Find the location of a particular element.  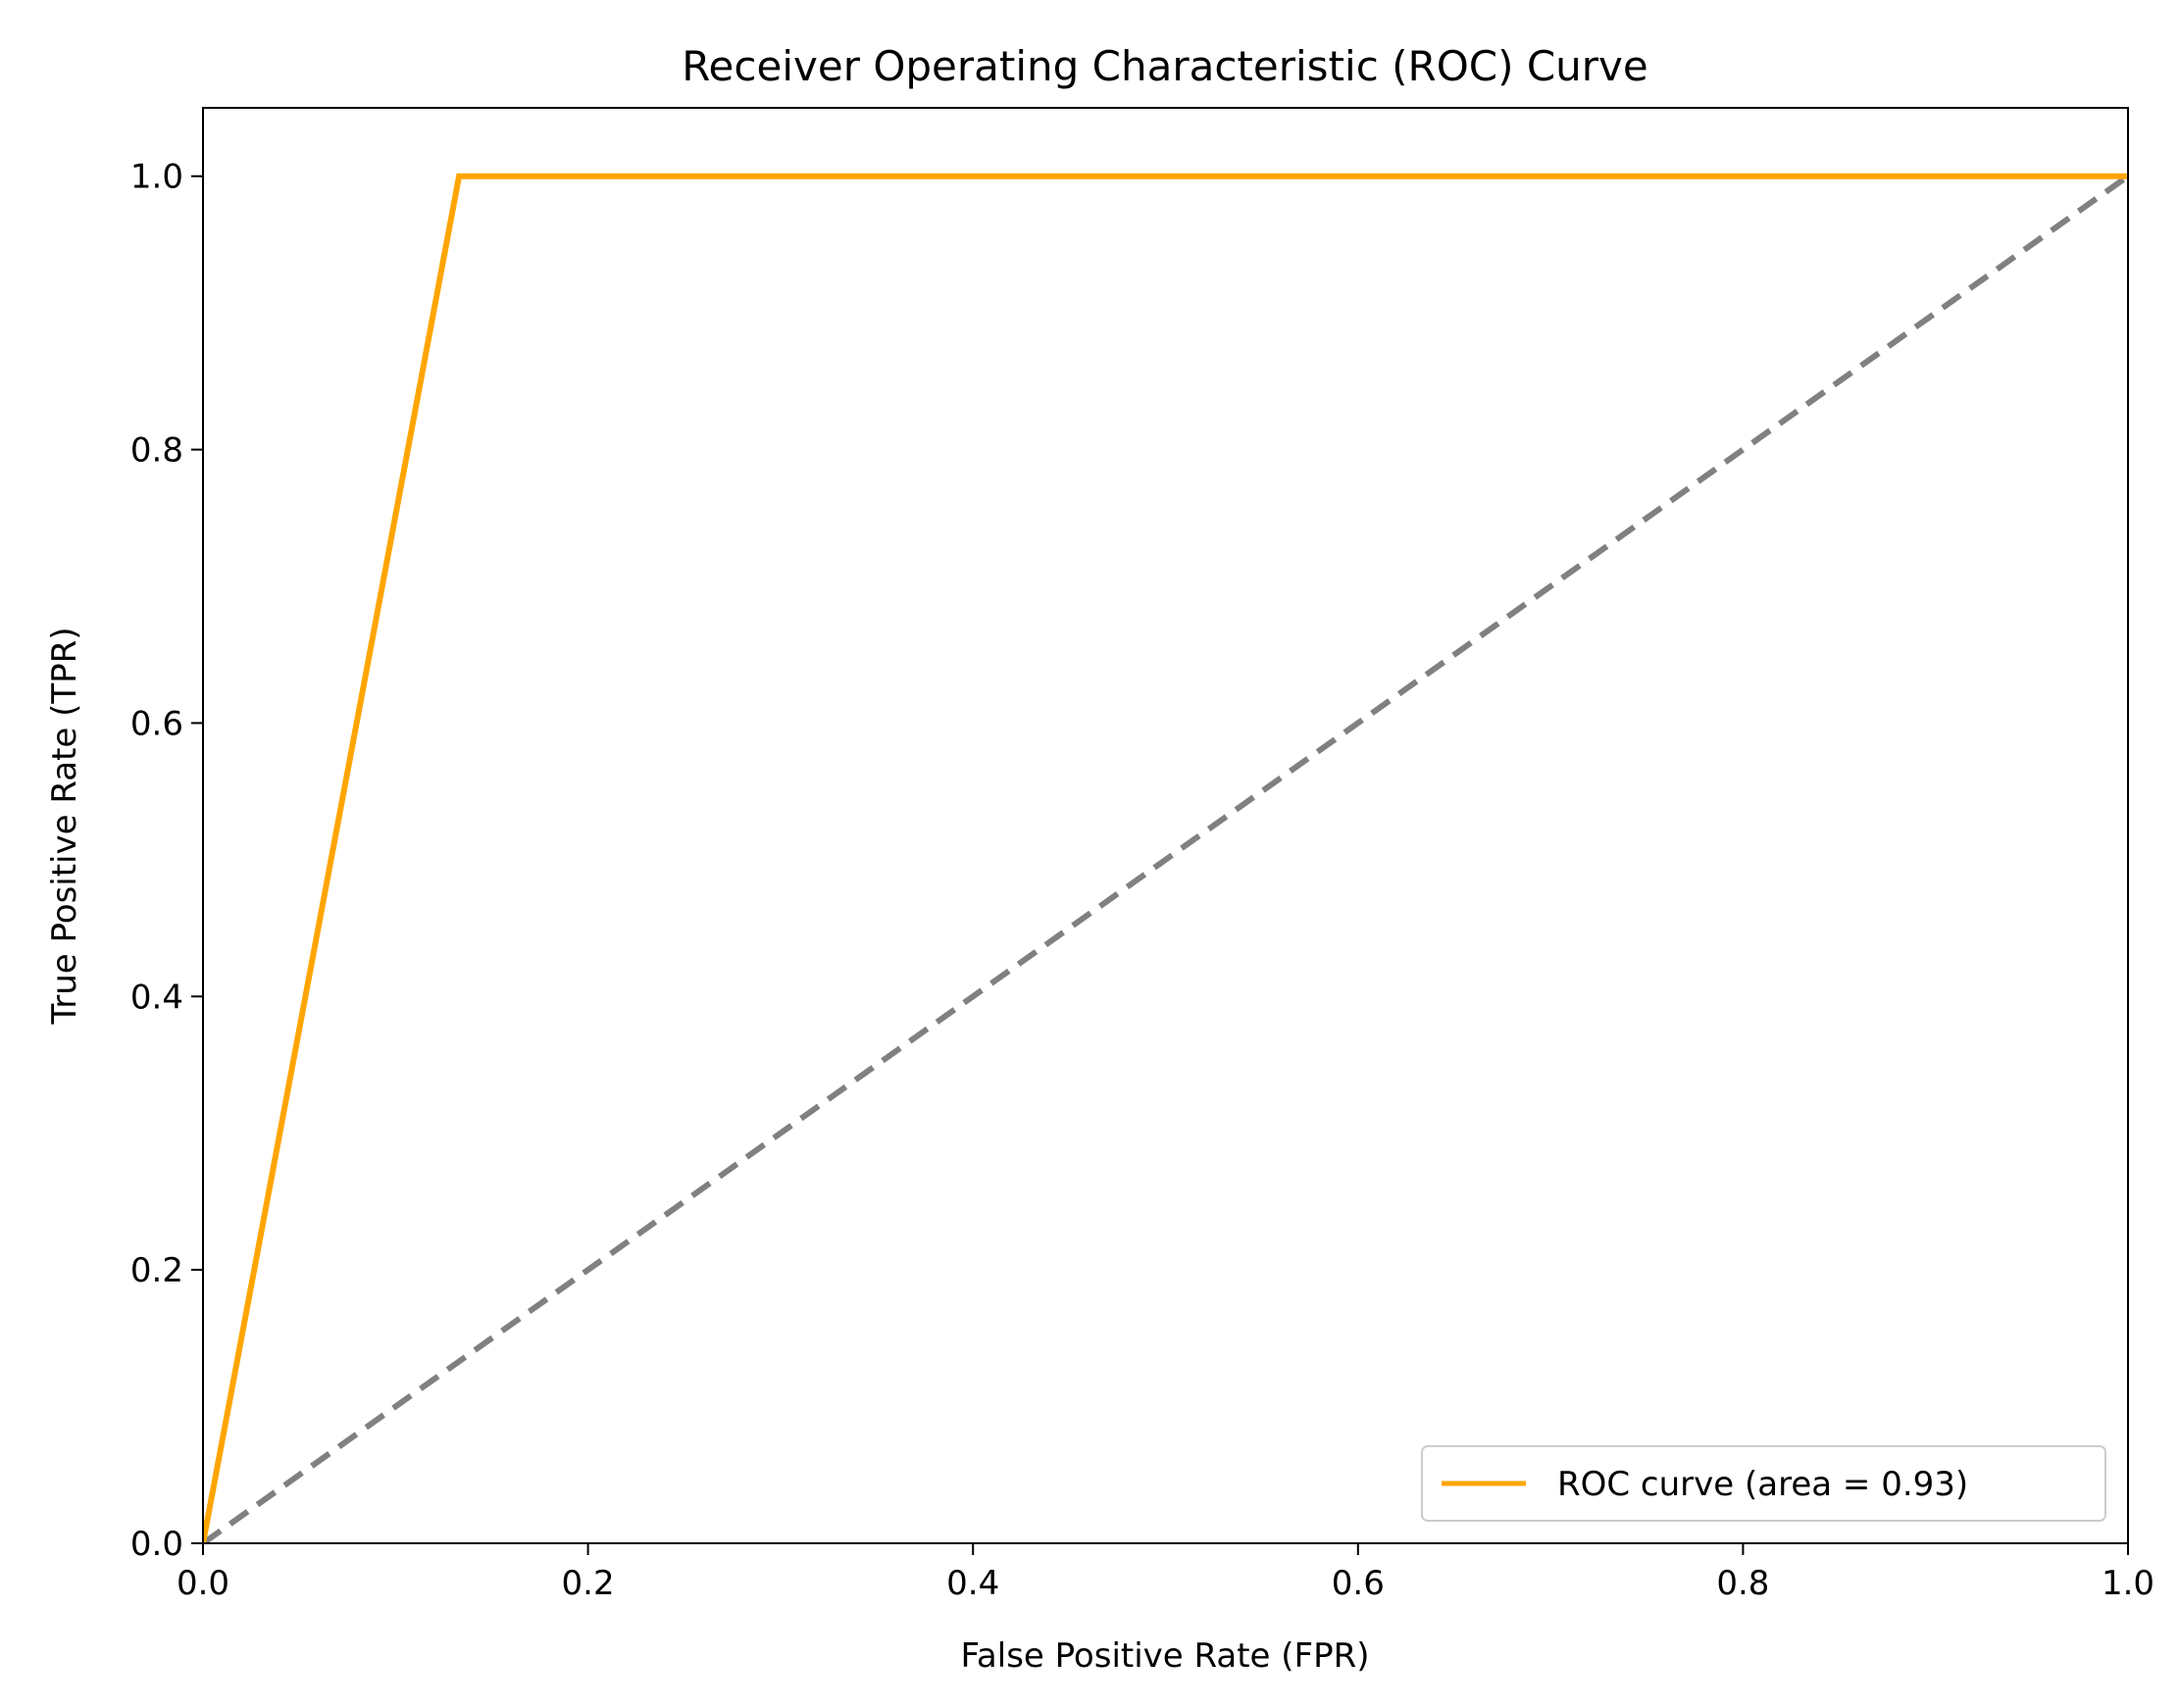

x-axis-label: False Positive Rate (FPR) is located at coordinates (1165, 1656).